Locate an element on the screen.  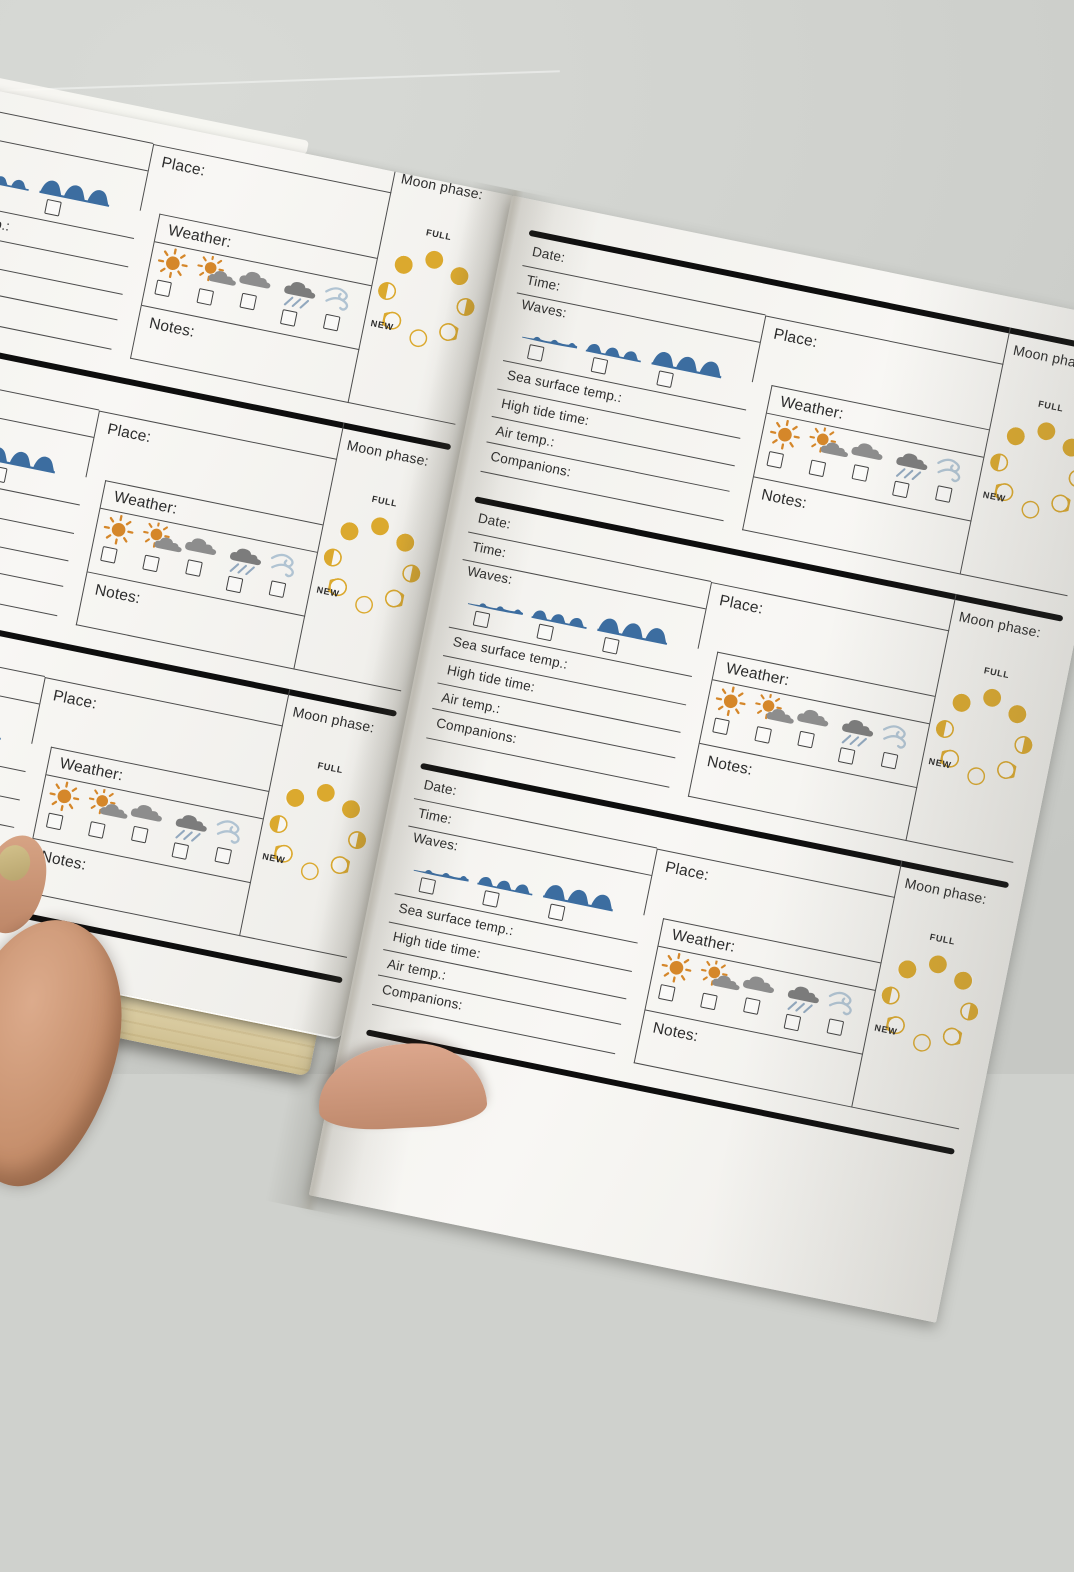
weather-options is located at coordinates (869, 468).